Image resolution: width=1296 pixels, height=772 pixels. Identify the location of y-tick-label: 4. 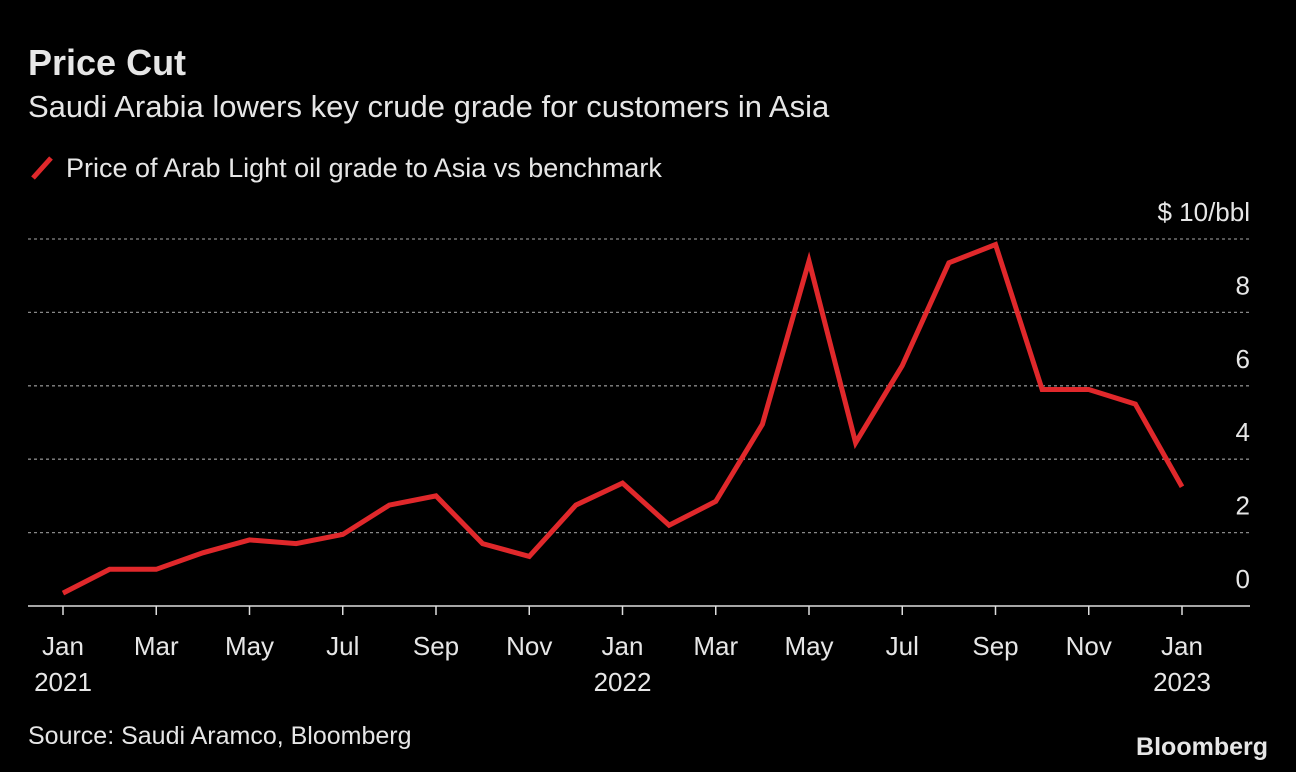
(1243, 432).